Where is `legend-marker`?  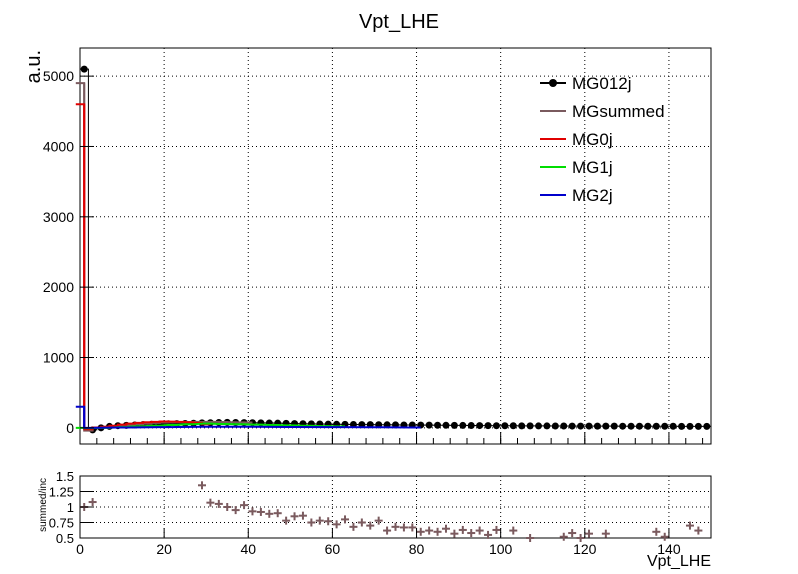
legend-marker is located at coordinates (553, 83).